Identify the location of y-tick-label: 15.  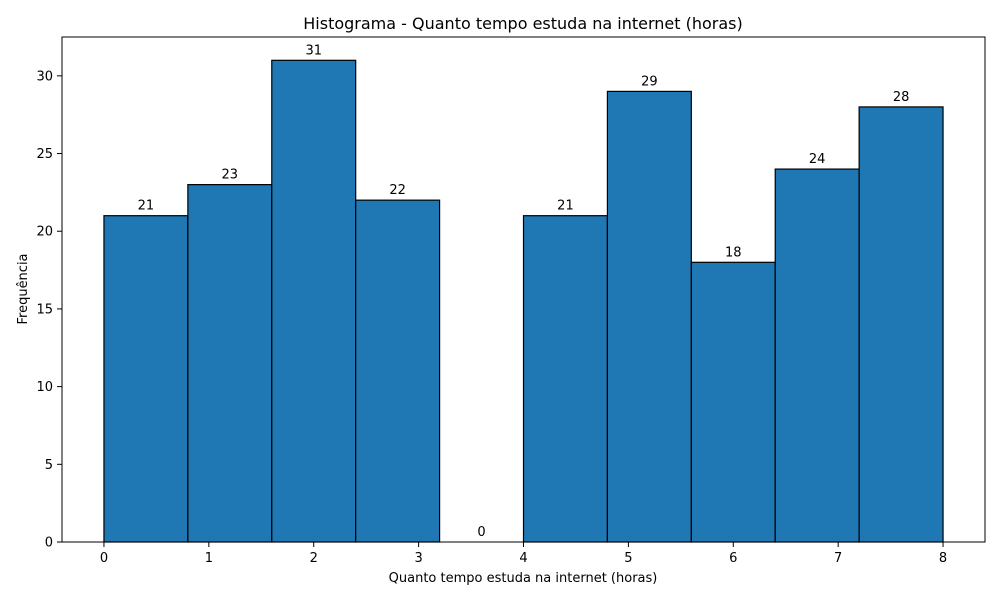
(44, 309).